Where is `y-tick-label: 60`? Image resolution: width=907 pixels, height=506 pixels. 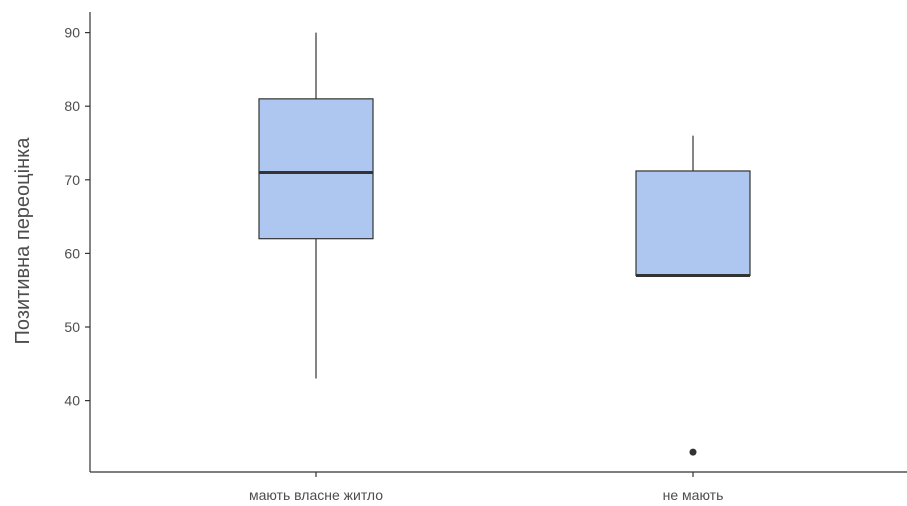
y-tick-label: 60 is located at coordinates (72, 253).